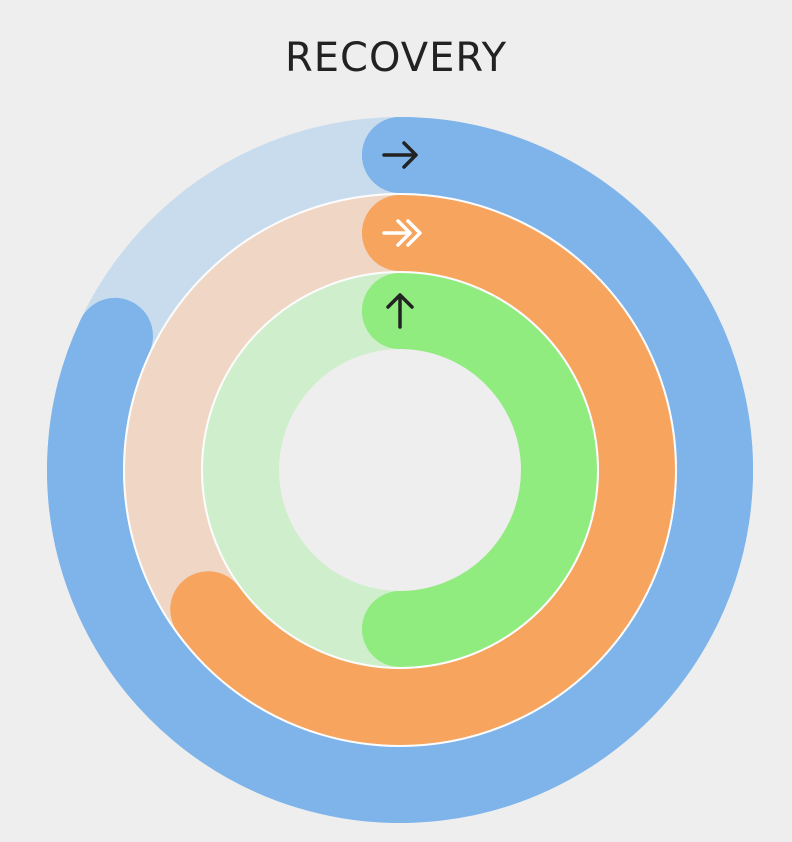  Describe the element at coordinates (479, 470) in the screenshot. I see `inner-ring-progress` at that location.